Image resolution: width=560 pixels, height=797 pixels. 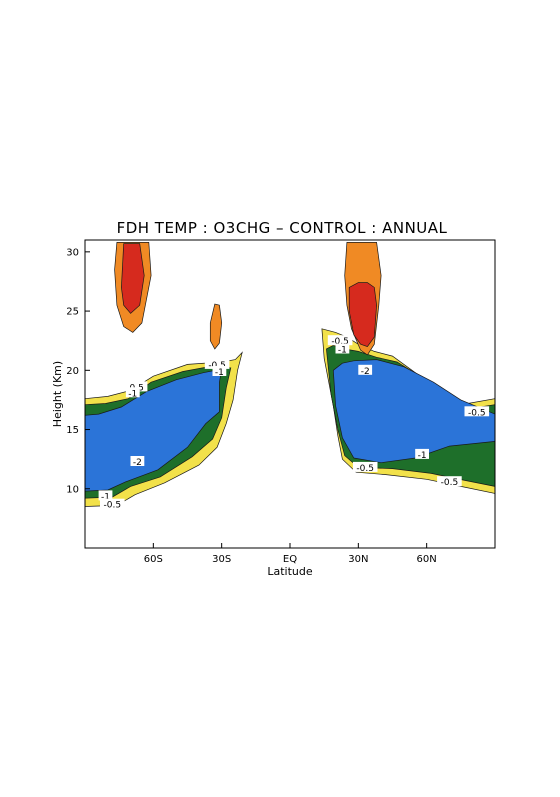 I want to click on x-tick-label-1: 30S, so click(x=221, y=559).